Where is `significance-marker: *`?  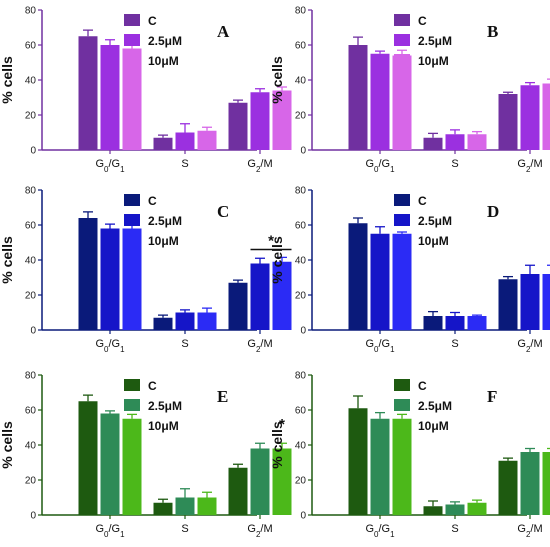
significance-marker: * is located at coordinates (282, 424).